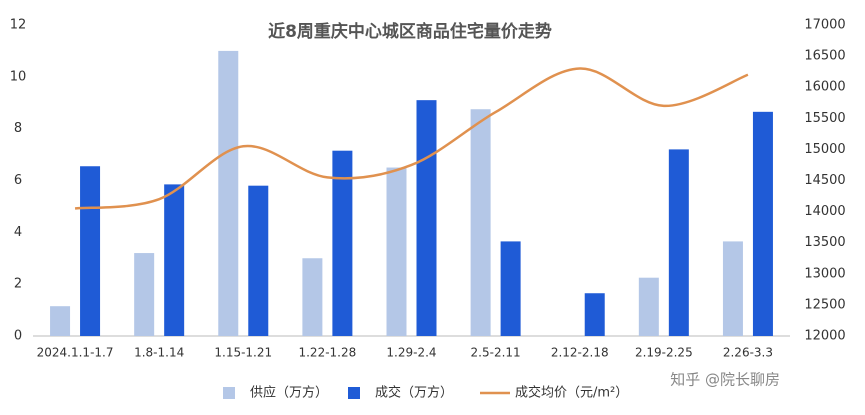 Image resolution: width=865 pixels, height=415 pixels. I want to click on y2-tick-label: 16500, so click(824, 56).